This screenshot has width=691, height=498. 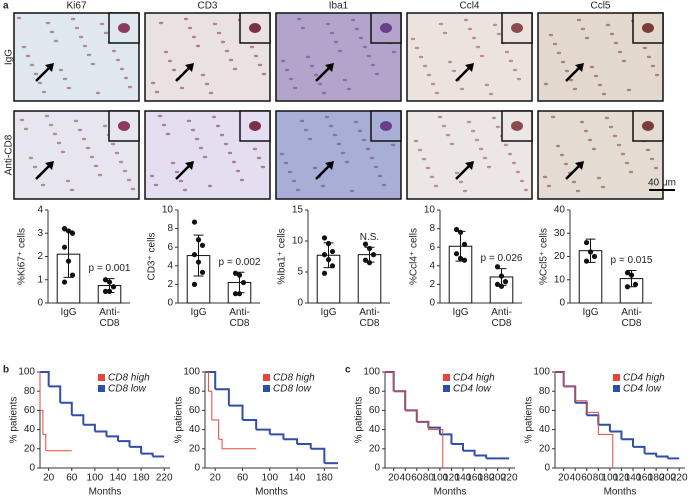 I want to click on panel-label: c, so click(x=348, y=370).